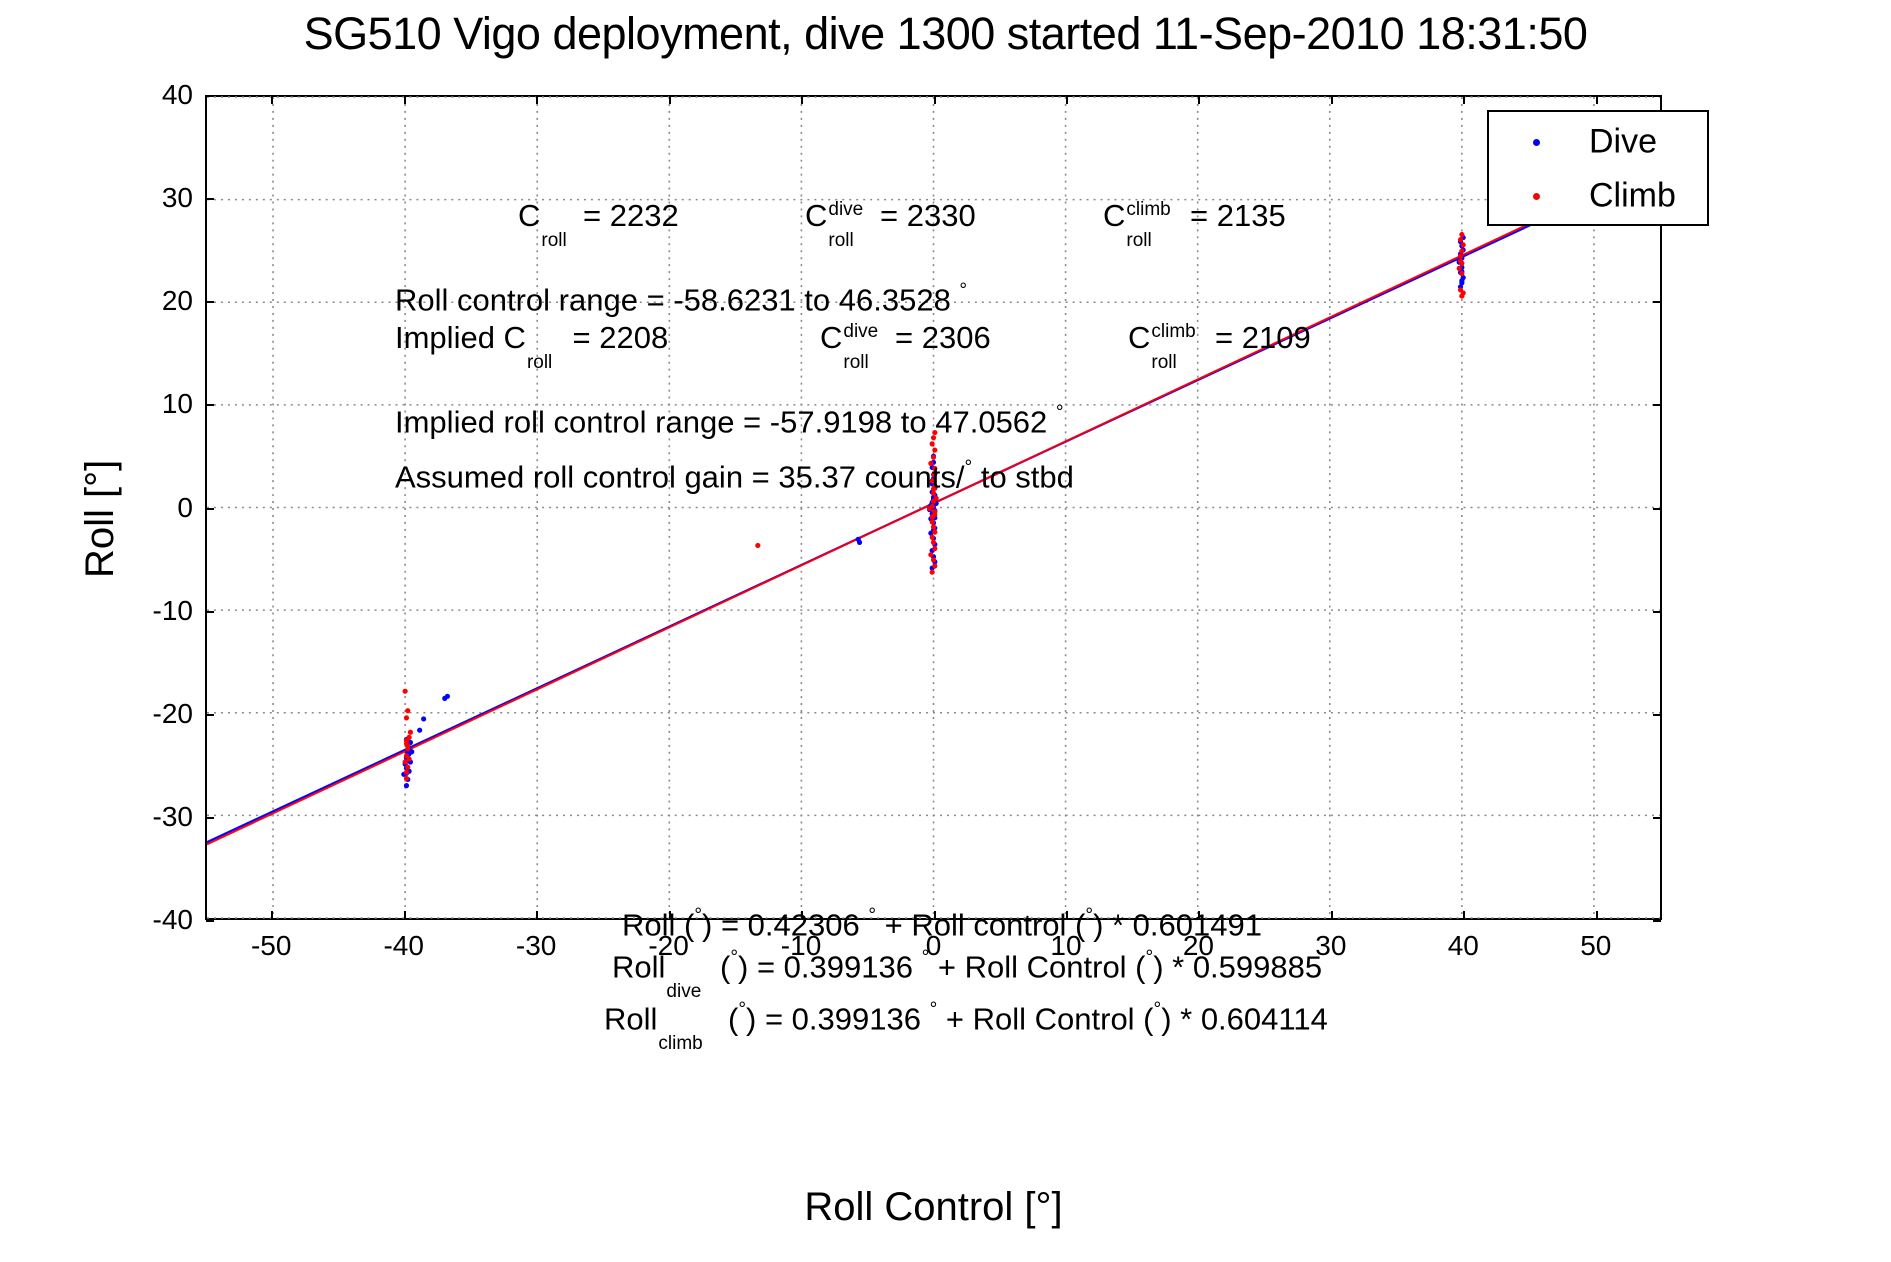  I want to click on y-tick-label: 10, so click(177, 404).